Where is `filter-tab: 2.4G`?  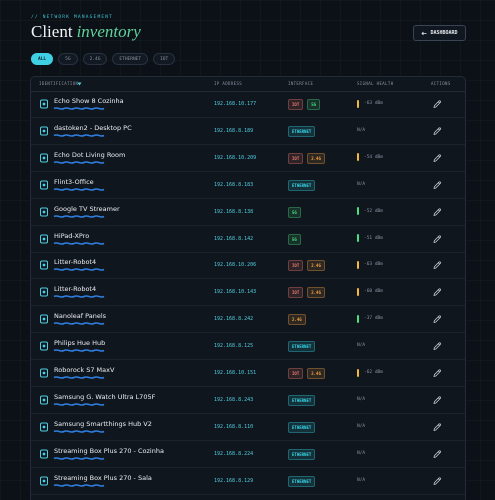
filter-tab: 2.4G is located at coordinates (95, 59).